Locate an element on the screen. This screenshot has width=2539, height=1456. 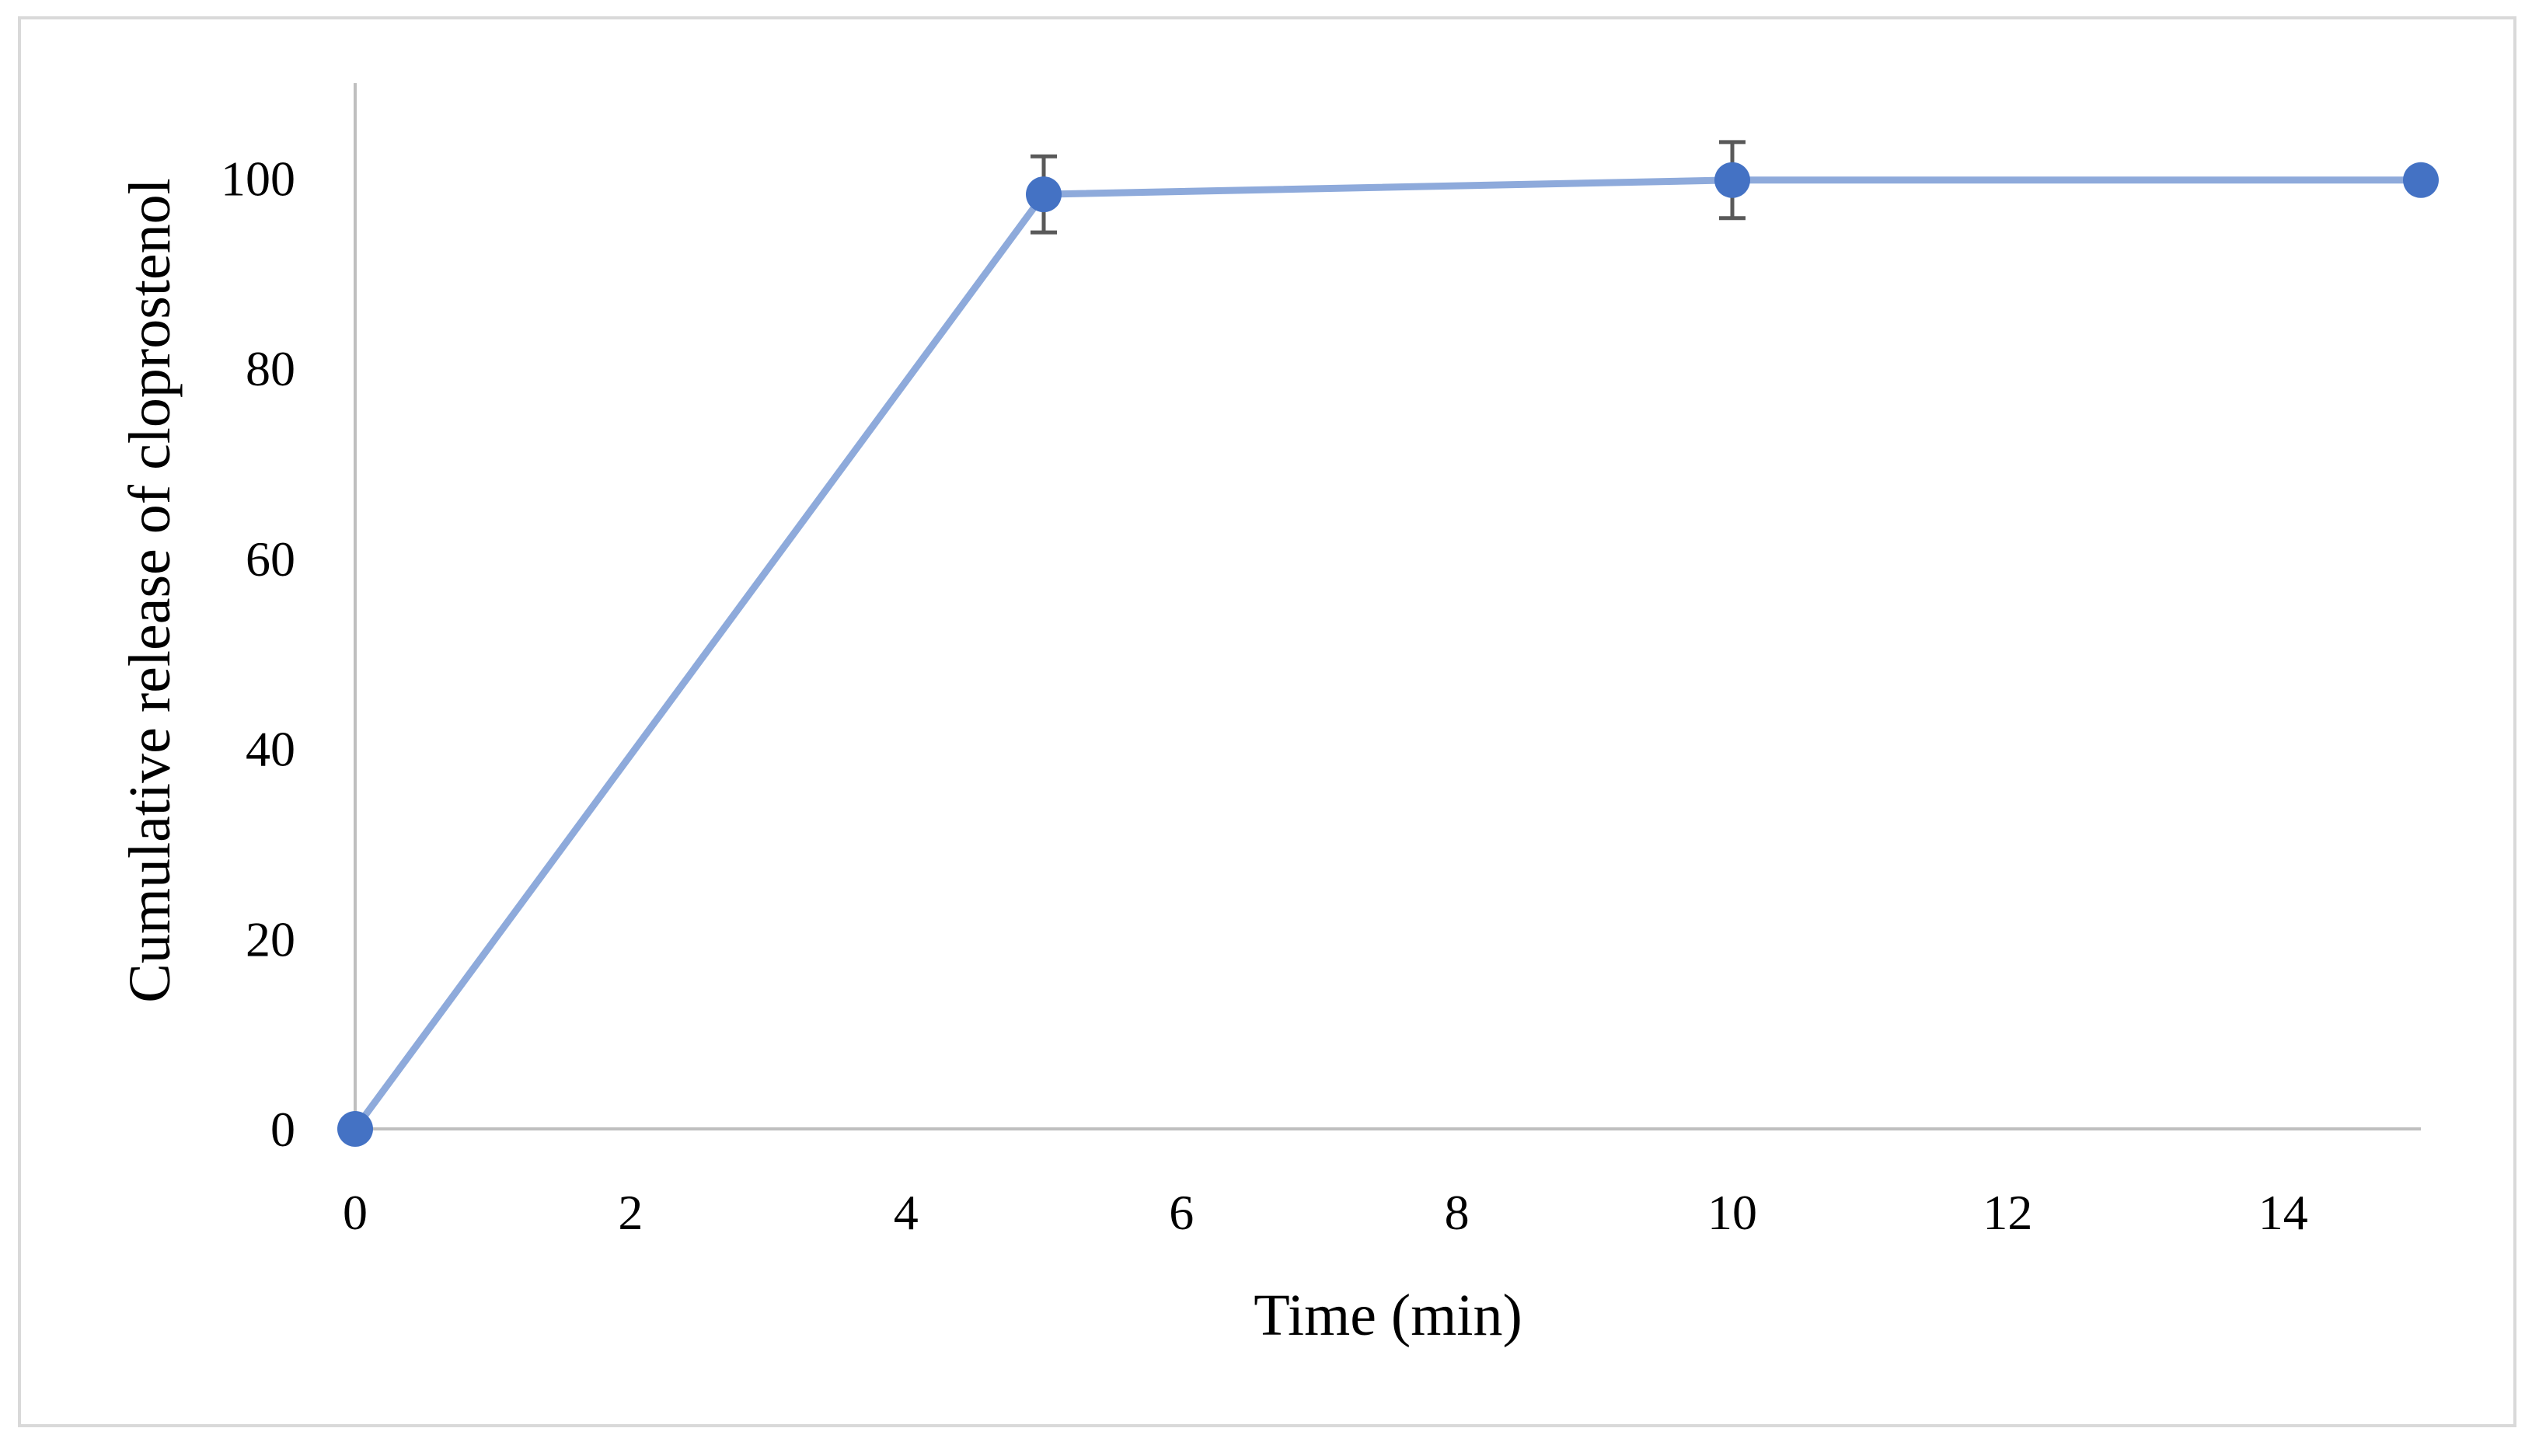
y-tick-label: 80 is located at coordinates (270, 369).